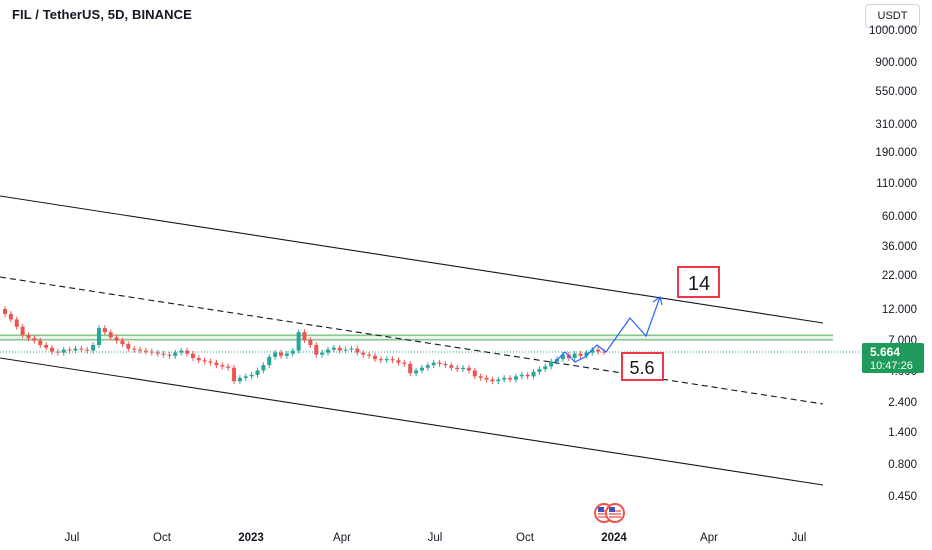 This screenshot has width=932, height=550. Describe the element at coordinates (902, 403) in the screenshot. I see `price-axis-tick-label: 2.400` at that location.